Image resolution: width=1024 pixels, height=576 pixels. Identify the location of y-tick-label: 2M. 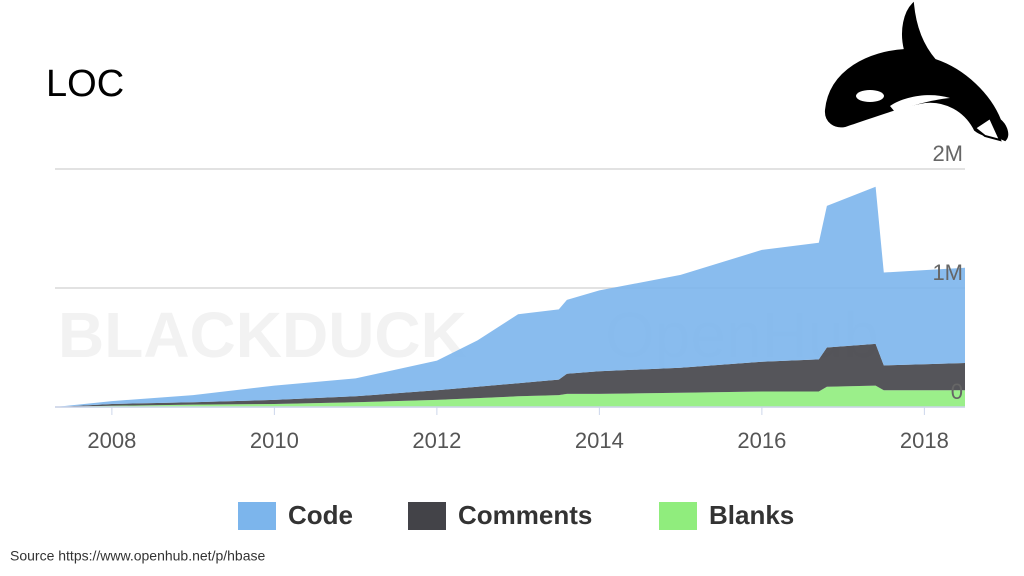
(947, 153).